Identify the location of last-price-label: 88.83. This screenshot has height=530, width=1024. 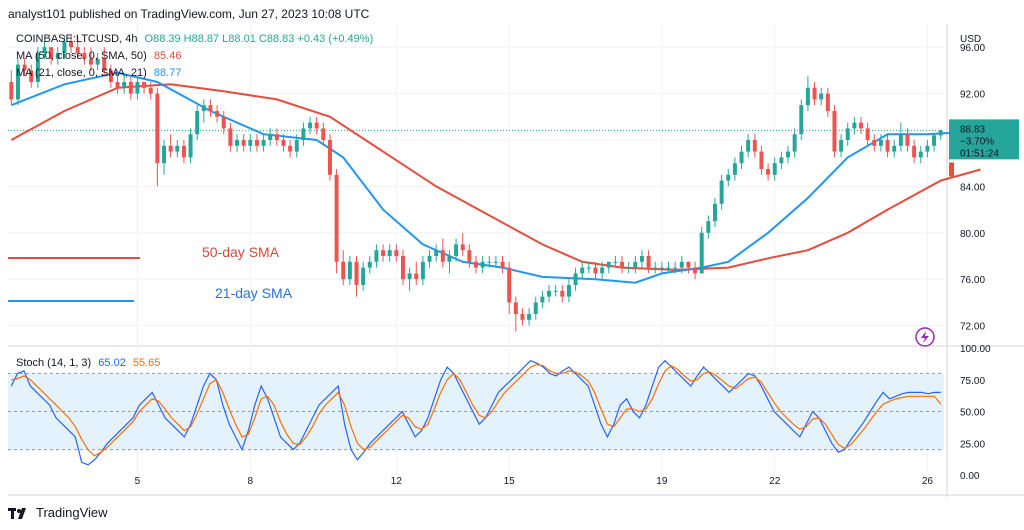
(972, 129).